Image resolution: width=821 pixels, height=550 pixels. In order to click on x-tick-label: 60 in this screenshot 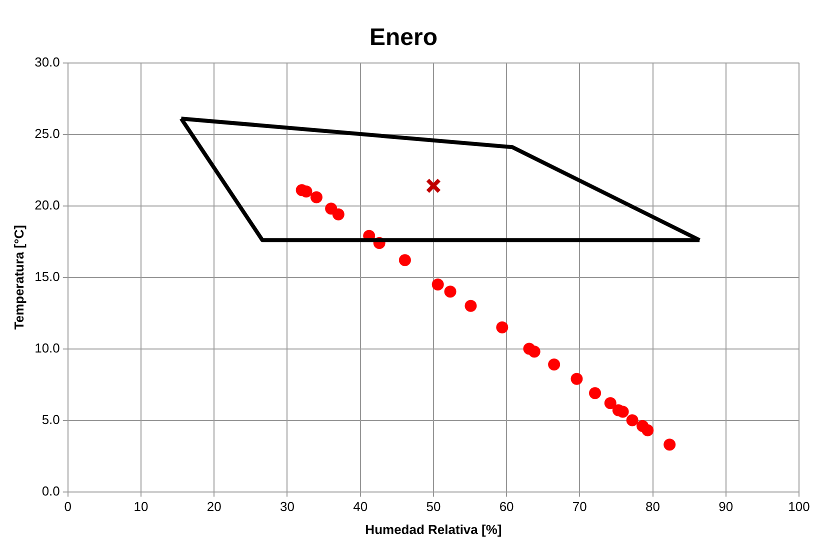, I will do `click(506, 506)`.